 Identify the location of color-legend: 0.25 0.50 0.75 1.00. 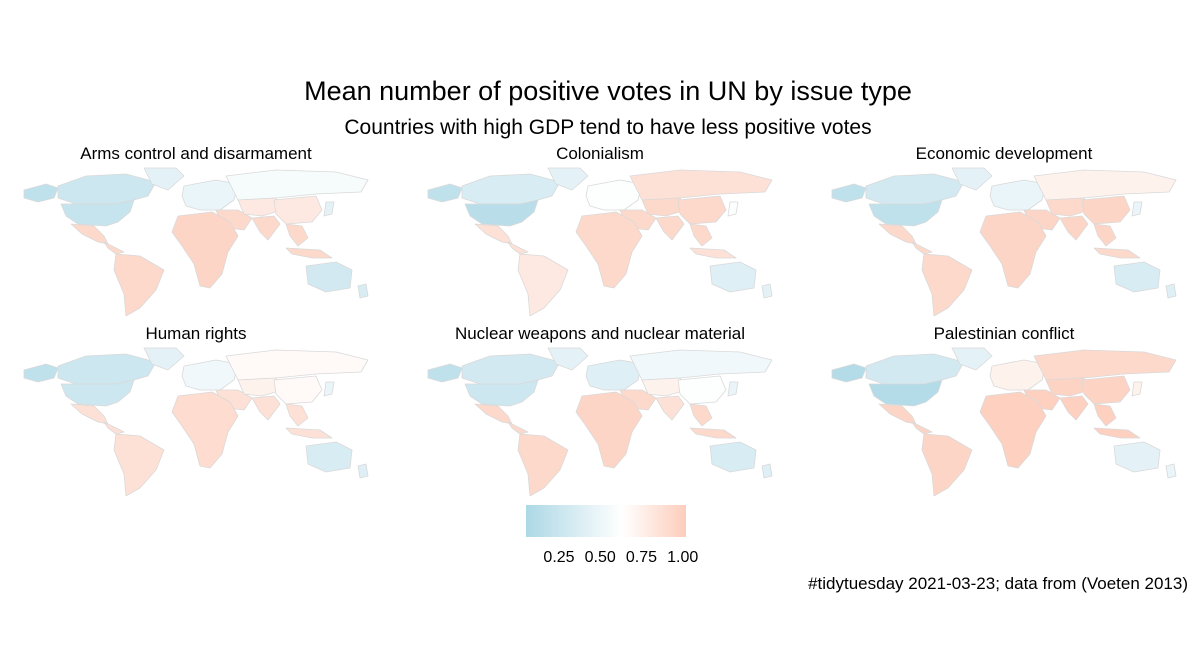
(610, 540).